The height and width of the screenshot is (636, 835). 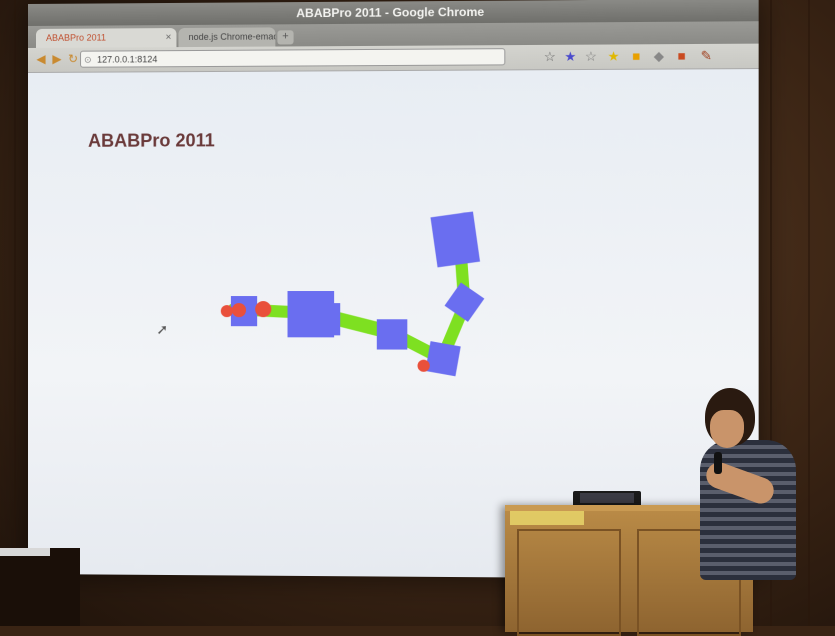 I want to click on browser-toolbar: ◀ ▶ ↻ ⊙ 127.0.0.1:8124 ☆ ★ ☆ ★ ■ ◆ ■ ✎, so click(x=393, y=58).